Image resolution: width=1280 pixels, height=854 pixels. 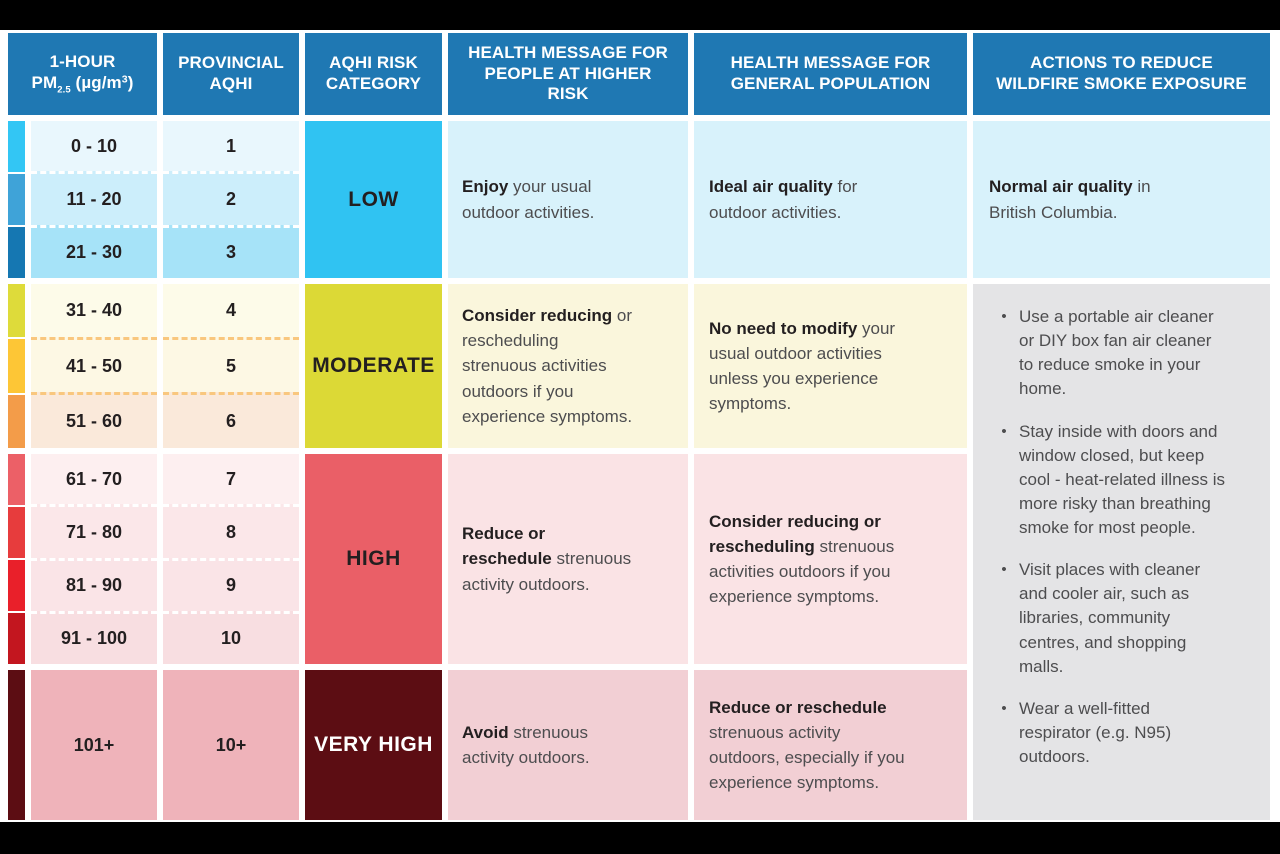 I want to click on pm-range-value: 11 - 20, so click(x=94, y=198).